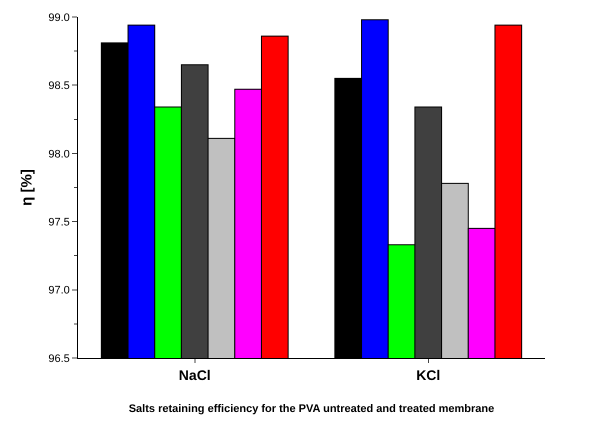  I want to click on x-tick-label: NaCl, so click(194, 374).